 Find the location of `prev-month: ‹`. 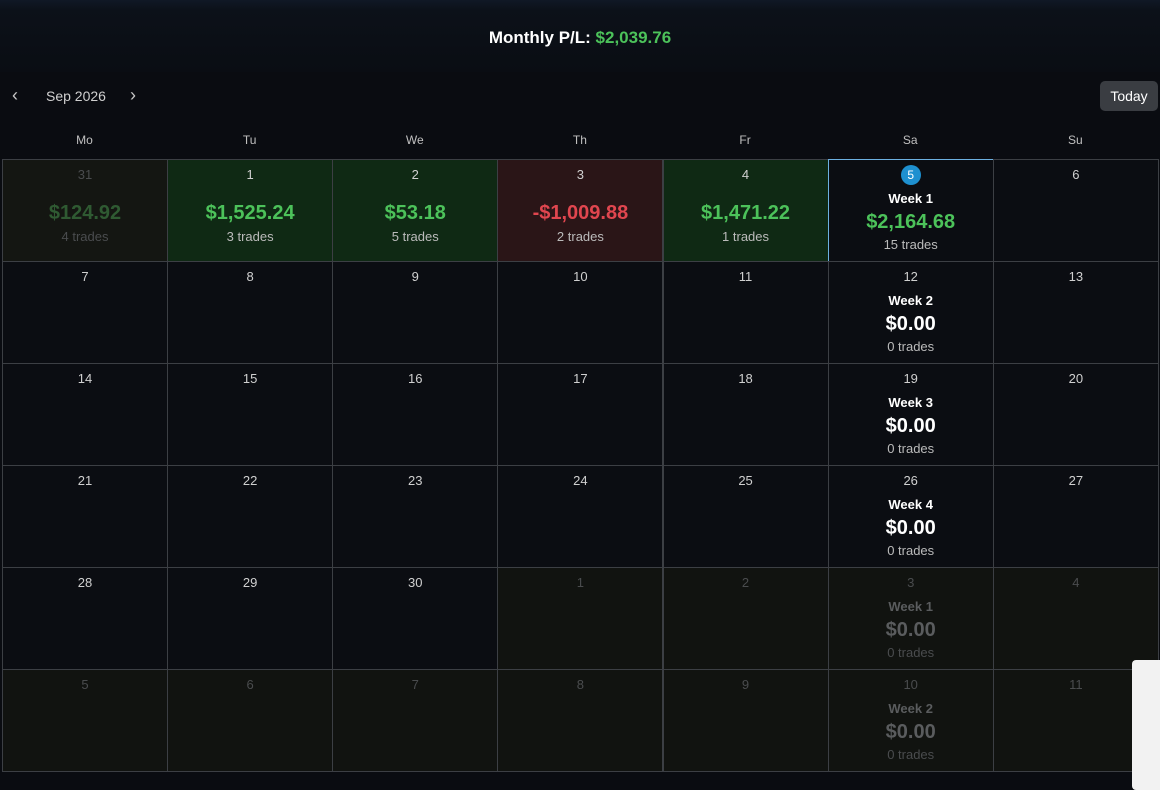

prev-month: ‹ is located at coordinates (15, 95).